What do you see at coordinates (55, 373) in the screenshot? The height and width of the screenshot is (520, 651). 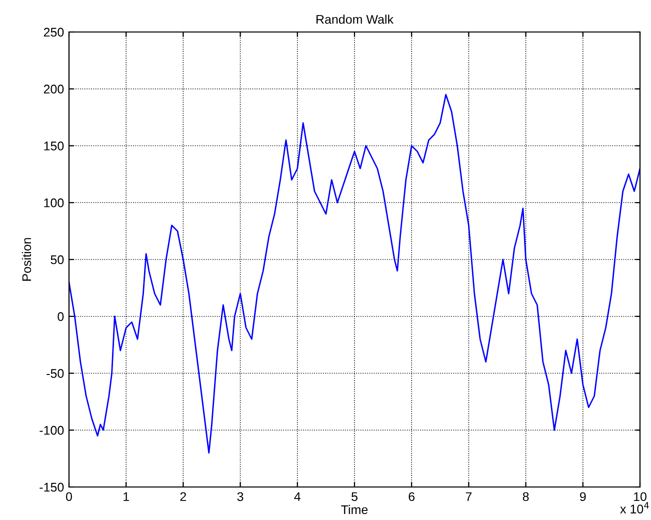 I see `y-tick-label: -50` at bounding box center [55, 373].